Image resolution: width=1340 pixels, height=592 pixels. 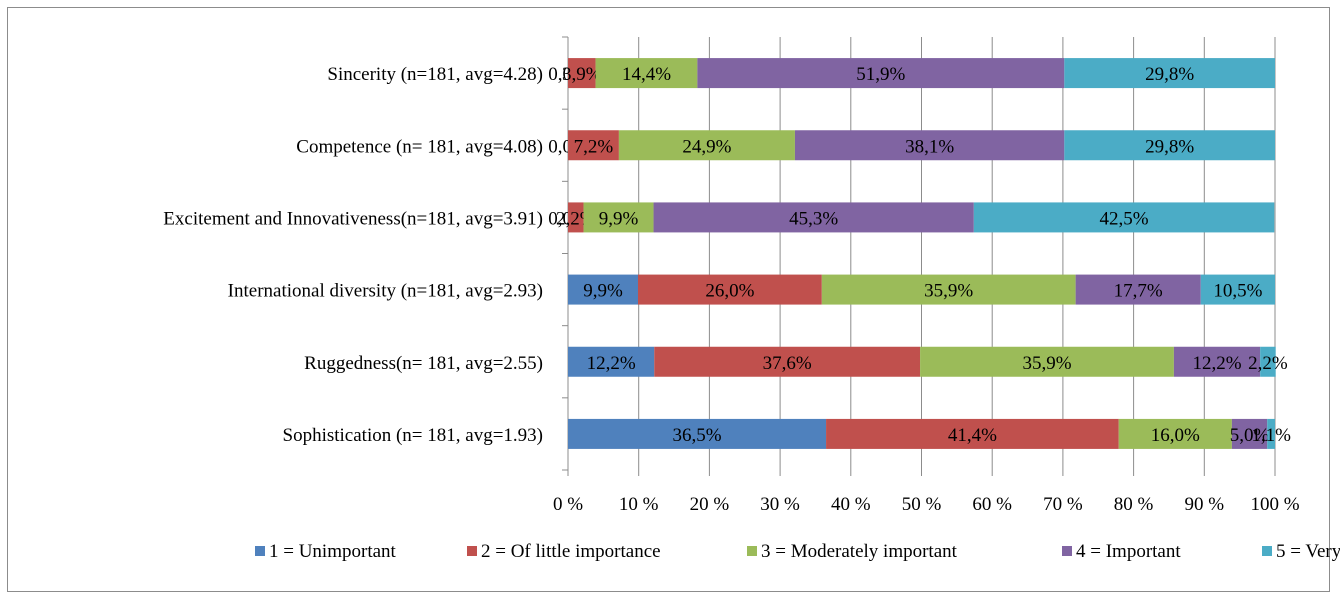 What do you see at coordinates (419, 146) in the screenshot?
I see `category-label: Competence (n= 181, avg=4.08)` at bounding box center [419, 146].